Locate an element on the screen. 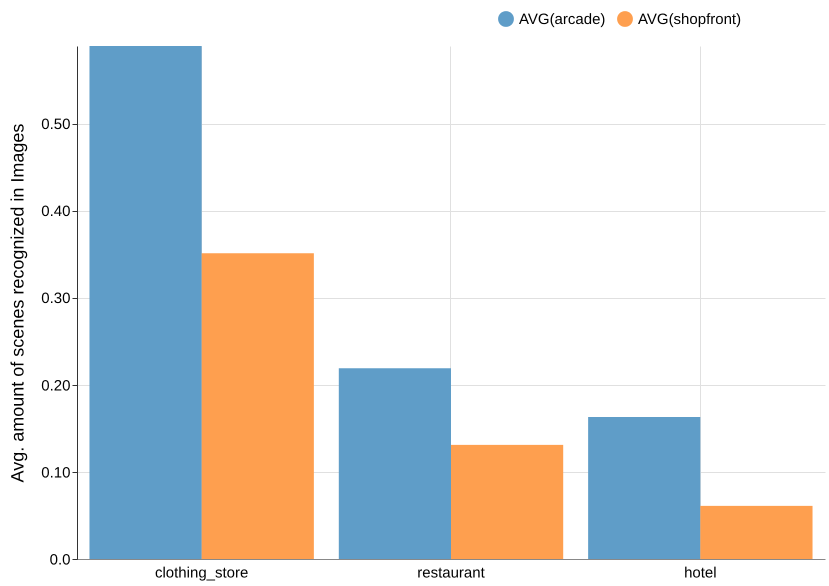 This screenshot has width=829, height=586. y-axis-title: Avg. amount of scenes recognized in Images is located at coordinates (17, 303).